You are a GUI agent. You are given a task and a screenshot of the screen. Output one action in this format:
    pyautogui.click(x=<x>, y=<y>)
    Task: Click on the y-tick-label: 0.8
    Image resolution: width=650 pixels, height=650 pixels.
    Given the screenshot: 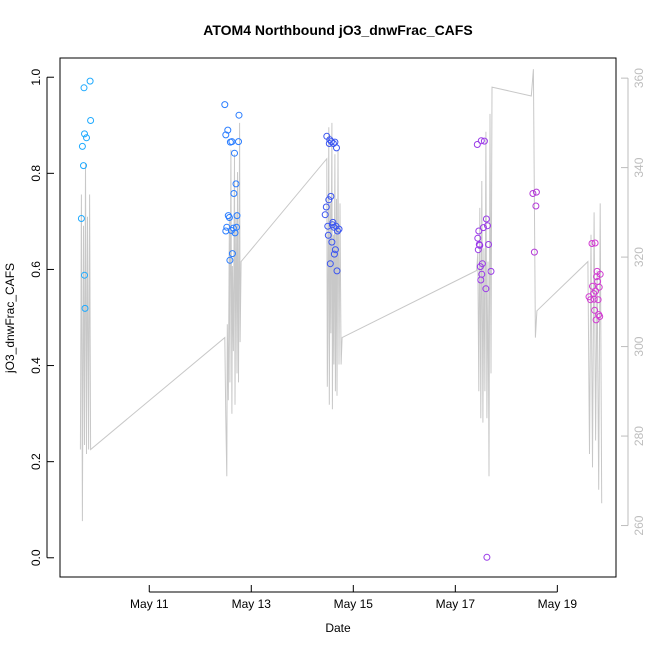 What is the action you would take?
    pyautogui.click(x=36, y=173)
    